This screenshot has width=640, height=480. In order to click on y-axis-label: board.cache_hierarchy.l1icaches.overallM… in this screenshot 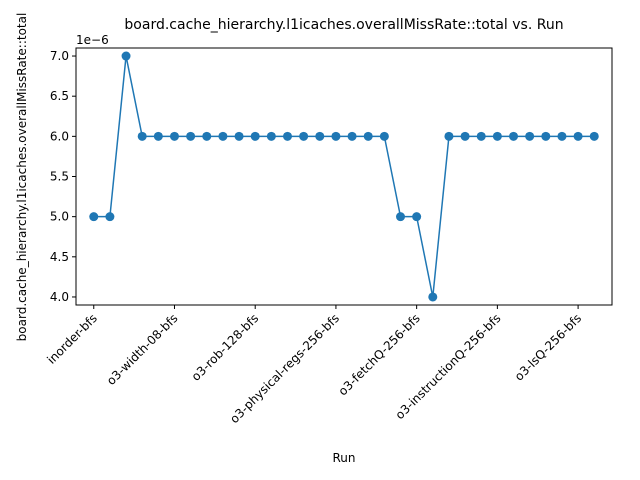, I will do `click(22, 177)`.